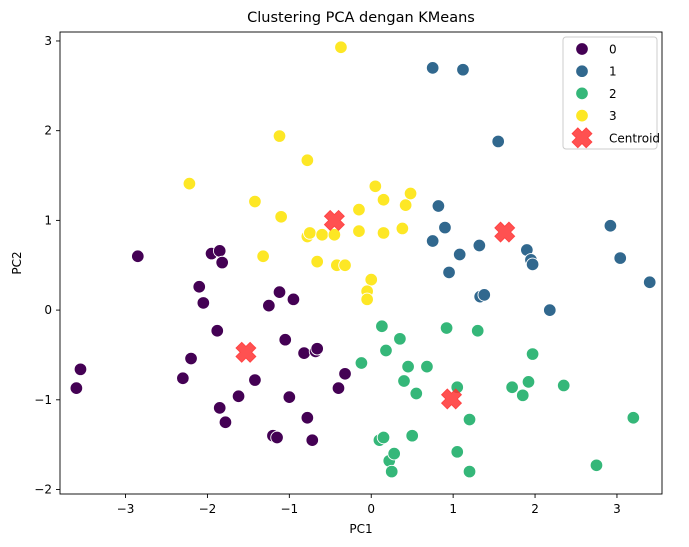 The image size is (689, 547). I want to click on x-axis-label: PC1, so click(360, 529).